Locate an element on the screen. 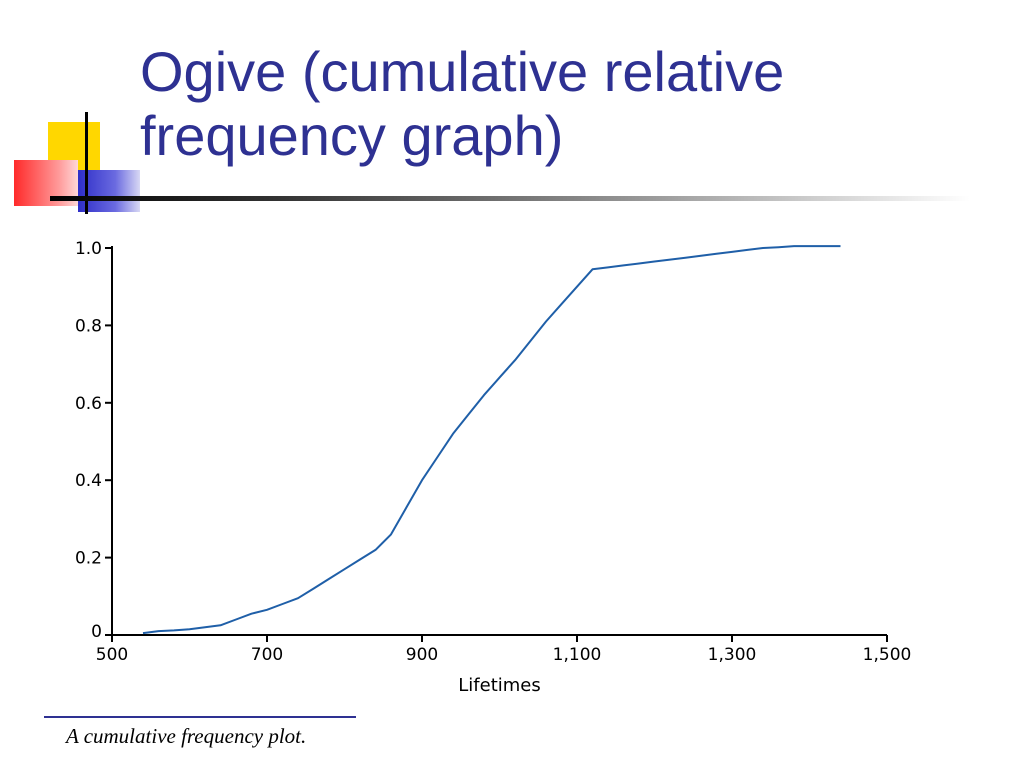 The width and height of the screenshot is (1024, 768). title-line-2: frequency graph) is located at coordinates (352, 135).